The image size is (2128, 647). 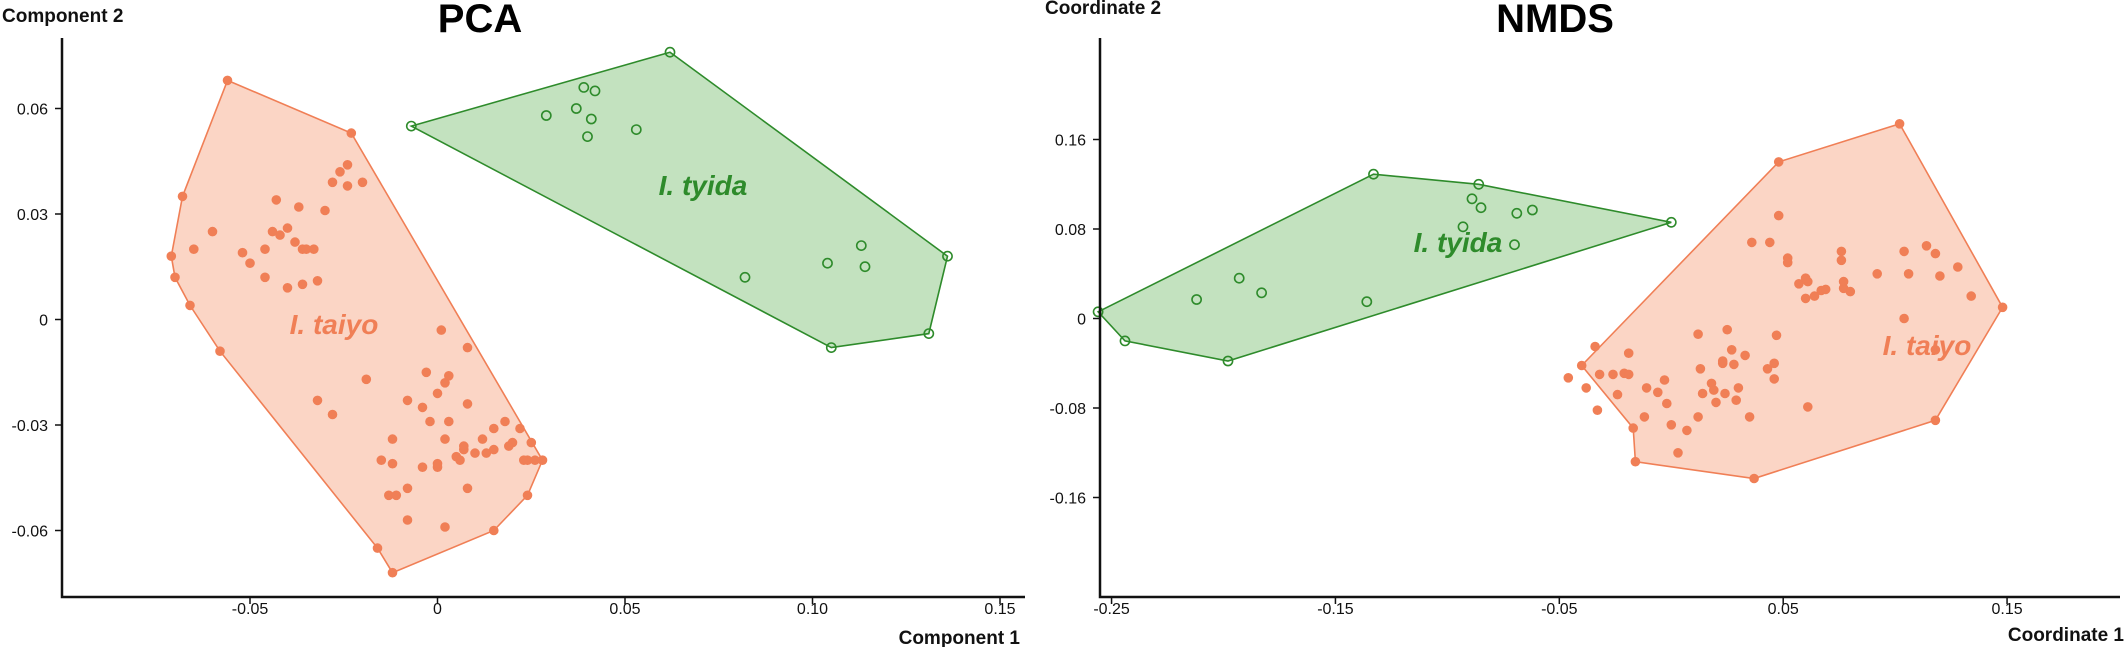 What do you see at coordinates (703, 185) in the screenshot?
I see `pca-annotation-tyida: I. tyida` at bounding box center [703, 185].